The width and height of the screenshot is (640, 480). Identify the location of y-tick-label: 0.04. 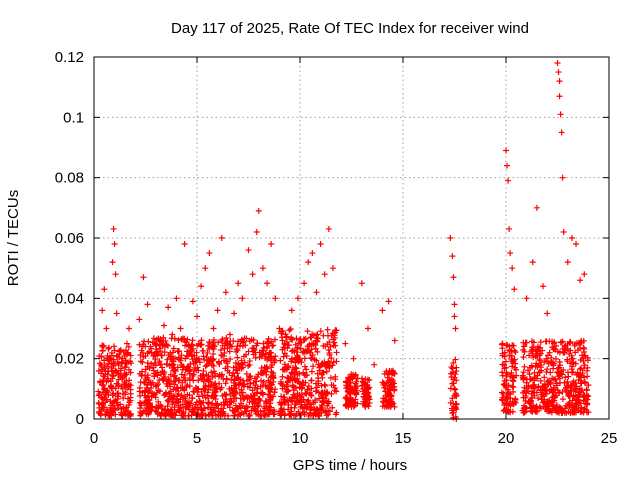
(69, 298).